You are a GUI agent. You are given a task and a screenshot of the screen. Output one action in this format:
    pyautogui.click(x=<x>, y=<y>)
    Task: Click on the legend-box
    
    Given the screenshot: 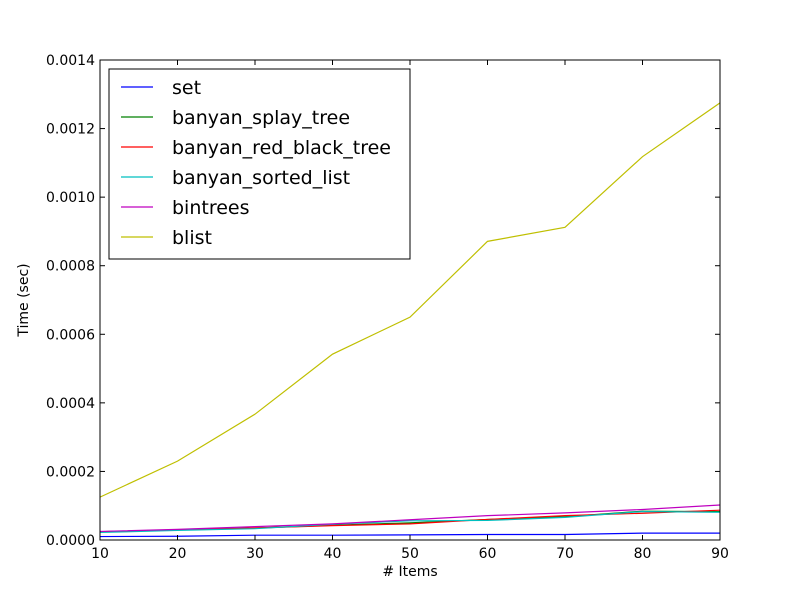 What is the action you would take?
    pyautogui.click(x=259, y=164)
    